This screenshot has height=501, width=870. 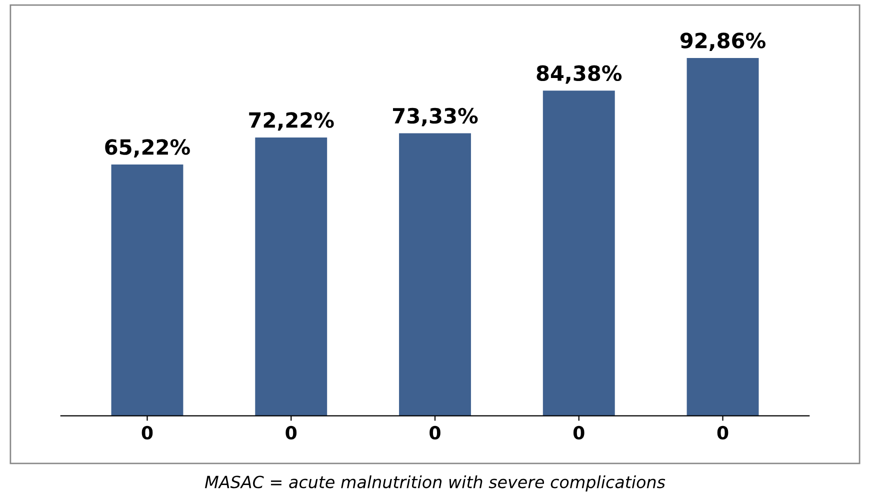 What do you see at coordinates (723, 42) in the screenshot?
I see `data-label: 92,86%` at bounding box center [723, 42].